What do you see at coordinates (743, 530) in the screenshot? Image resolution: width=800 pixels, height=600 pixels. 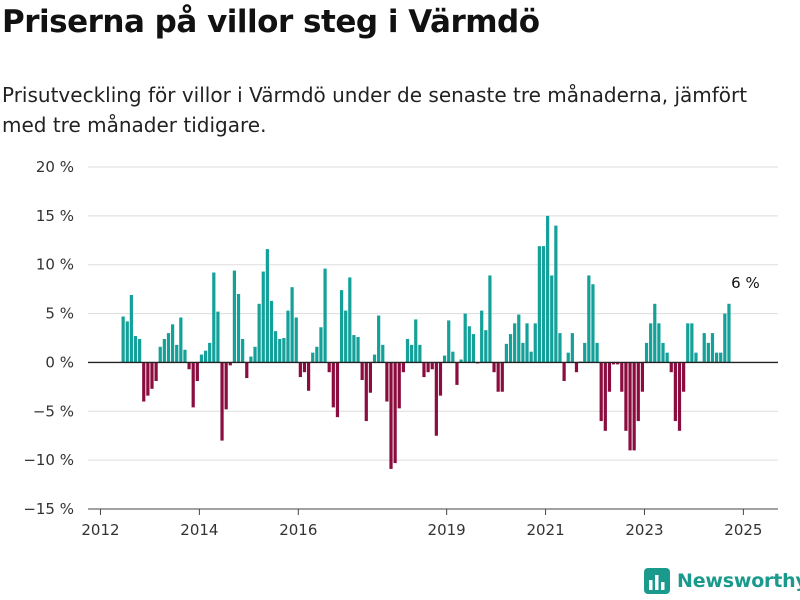 I see `x-tick-label: 2025` at bounding box center [743, 530].